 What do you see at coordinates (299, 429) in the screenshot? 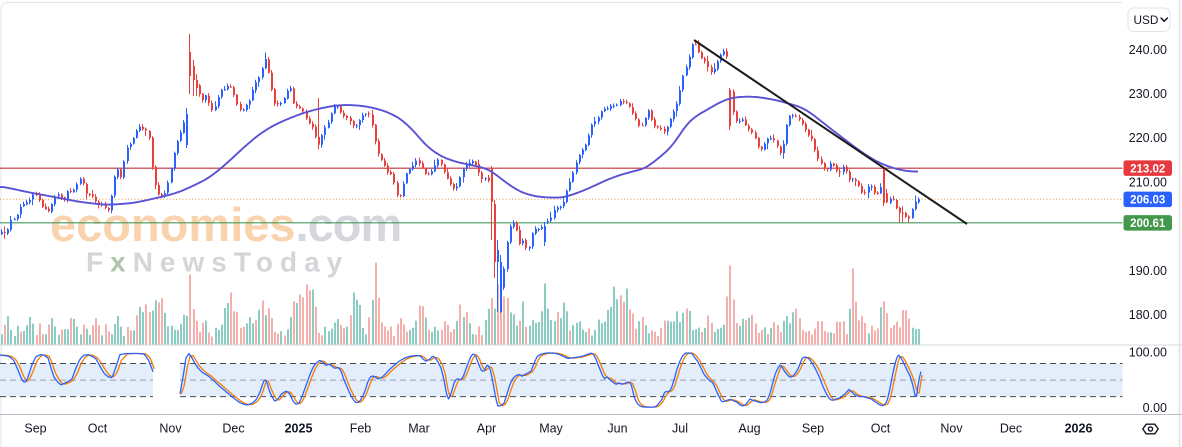
I see `svg-text: 2025` at bounding box center [299, 429].